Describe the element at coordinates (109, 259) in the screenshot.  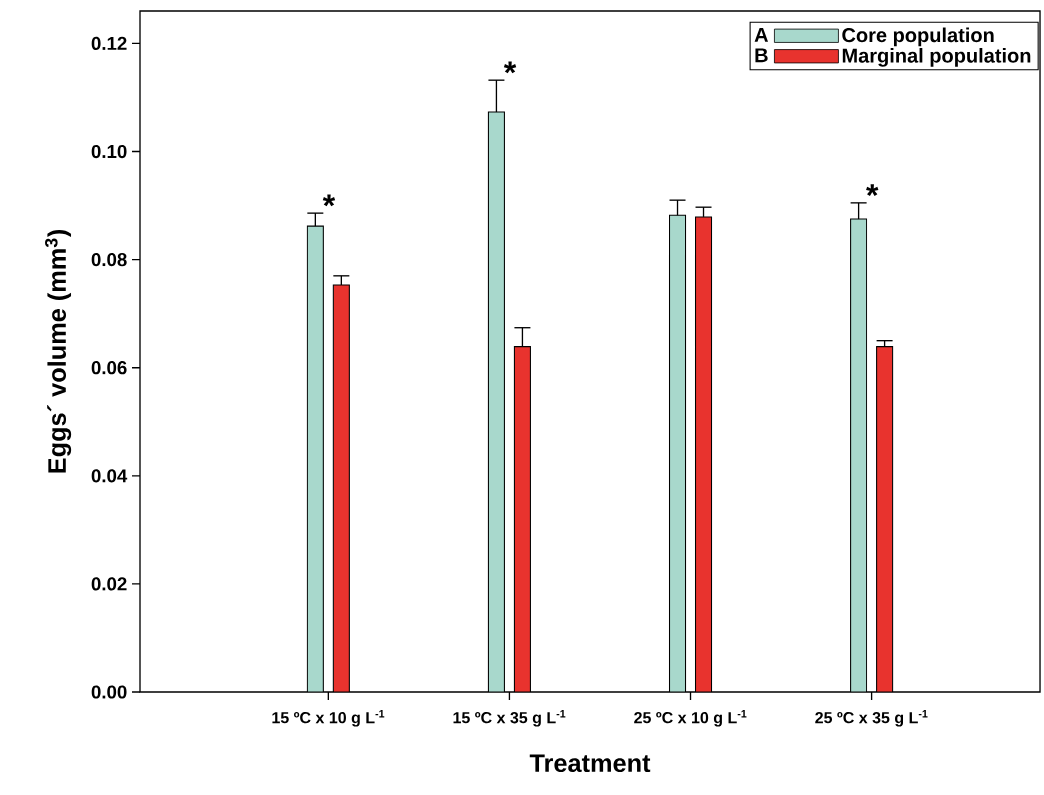
I see `y-tick-label: 0.08` at that location.